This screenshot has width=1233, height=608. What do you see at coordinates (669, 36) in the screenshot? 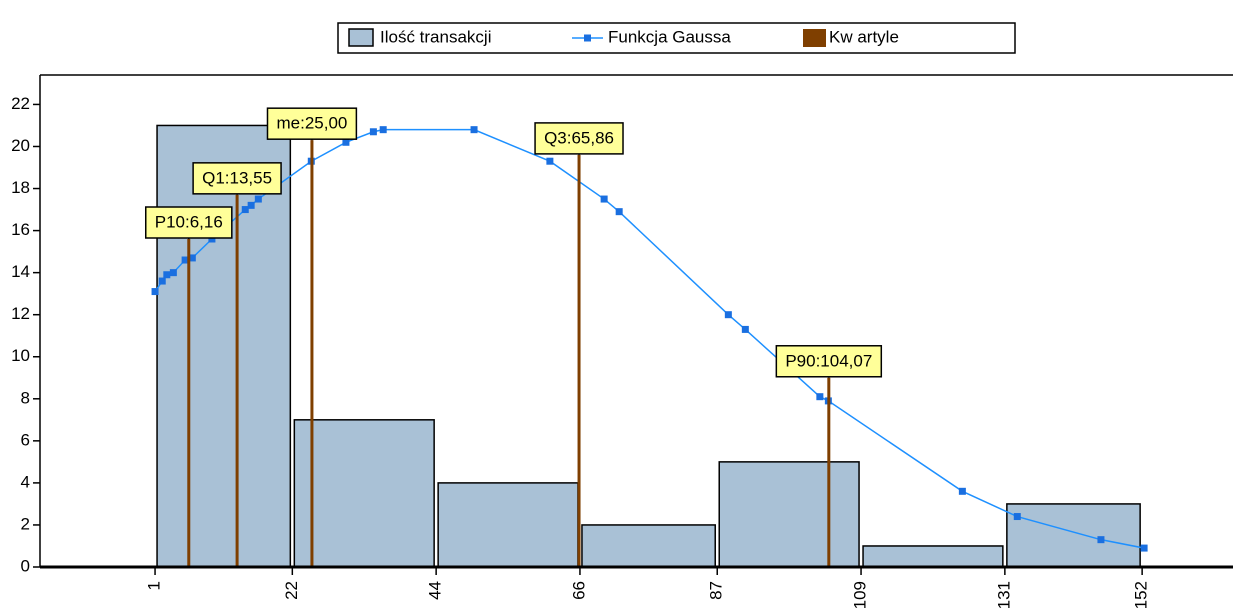
I see `legend-label: Funkcja Gaussa` at bounding box center [669, 36].